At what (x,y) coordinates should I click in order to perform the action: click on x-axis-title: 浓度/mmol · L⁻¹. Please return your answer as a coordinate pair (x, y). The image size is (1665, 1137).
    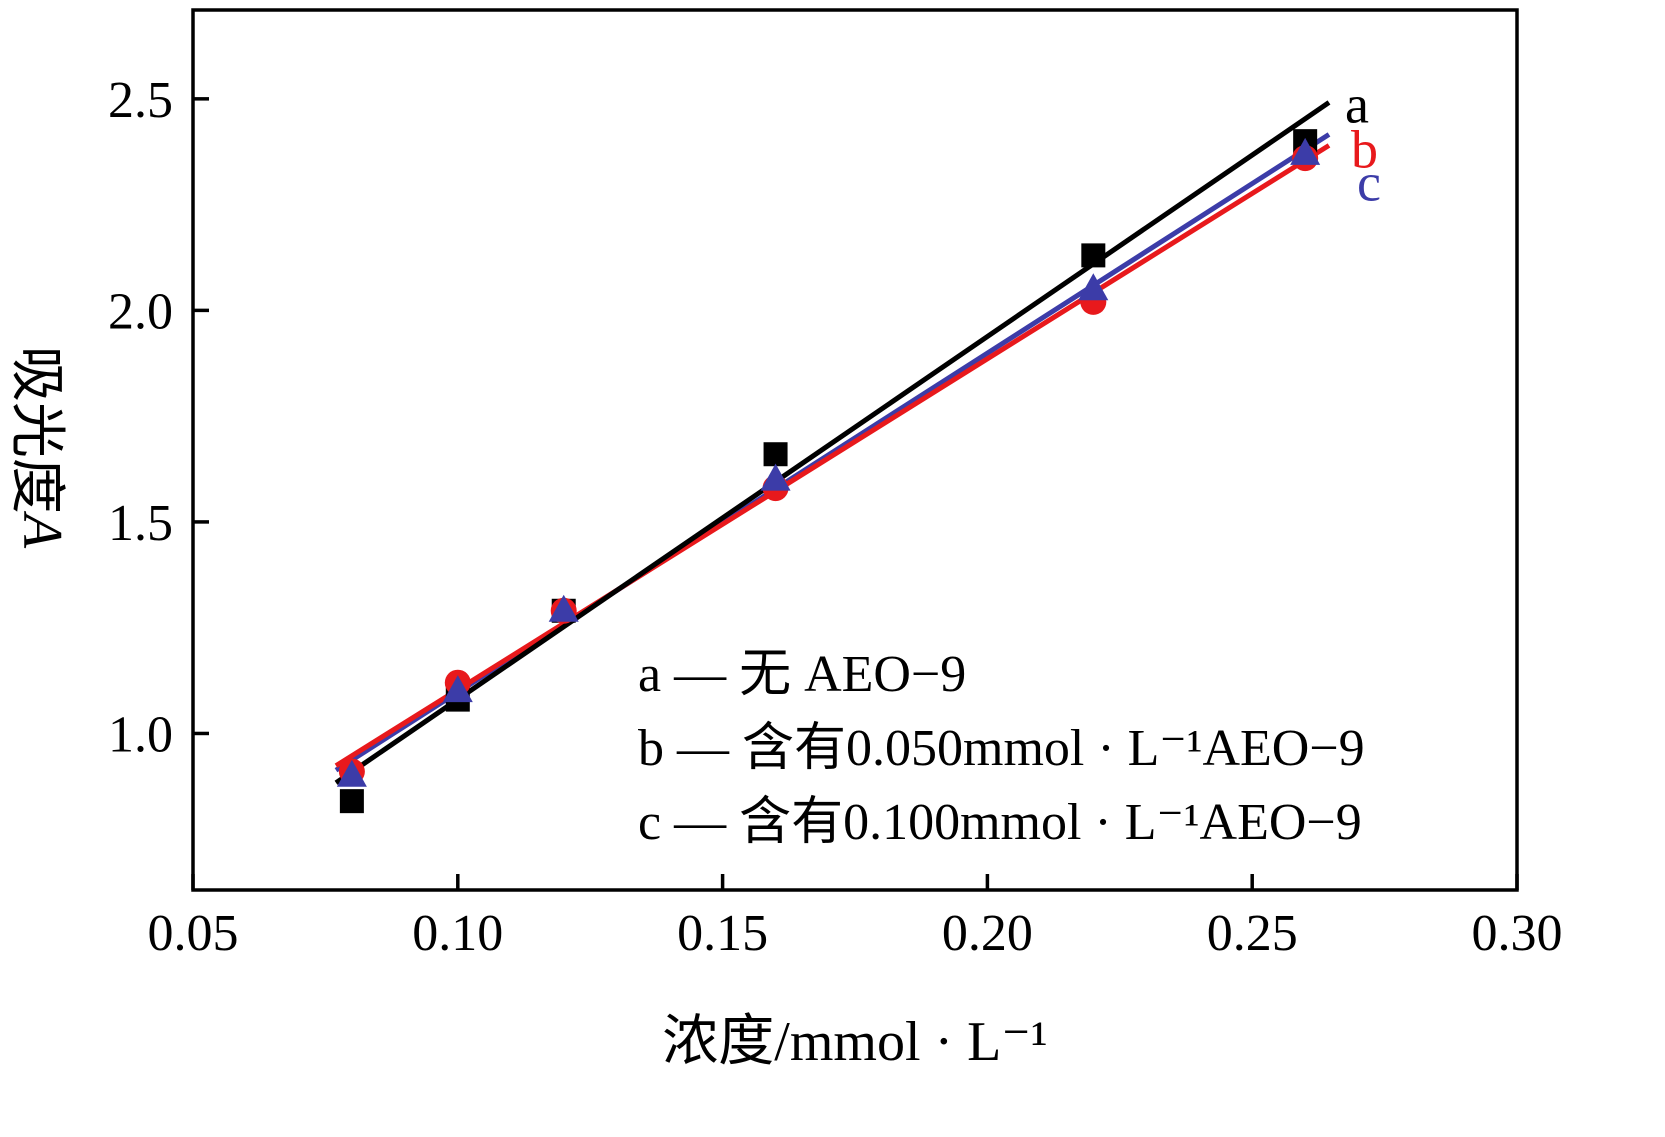
    Looking at the image, I should click on (855, 1042).